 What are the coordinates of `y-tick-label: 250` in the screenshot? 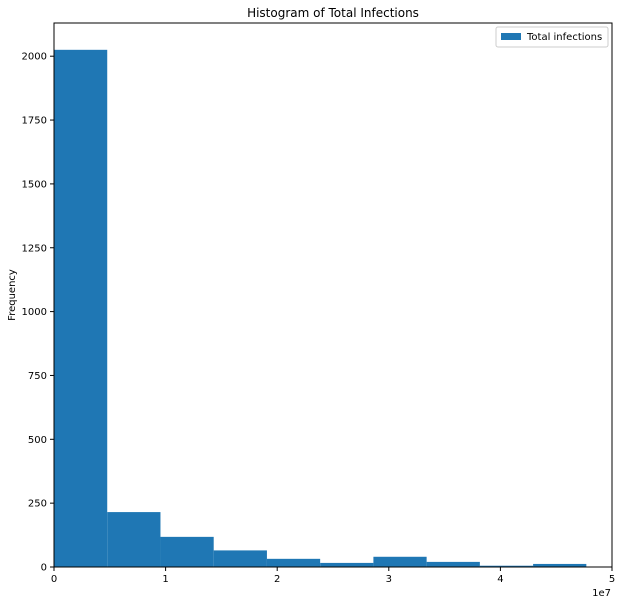 It's located at (37, 504).